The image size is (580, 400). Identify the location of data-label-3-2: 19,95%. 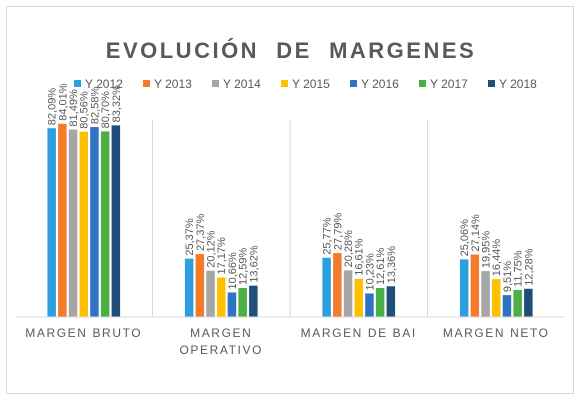
(487, 250).